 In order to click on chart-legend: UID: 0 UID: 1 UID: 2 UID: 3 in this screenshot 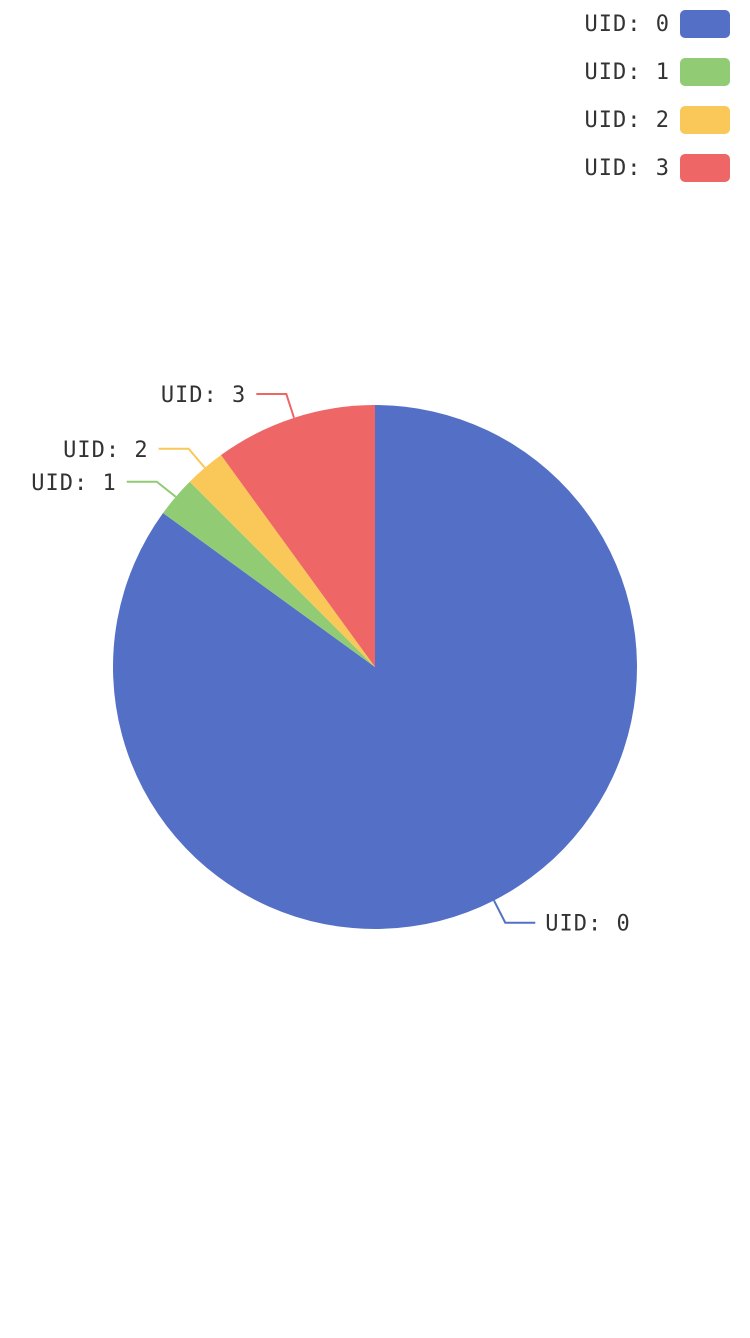, I will do `click(657, 106)`.